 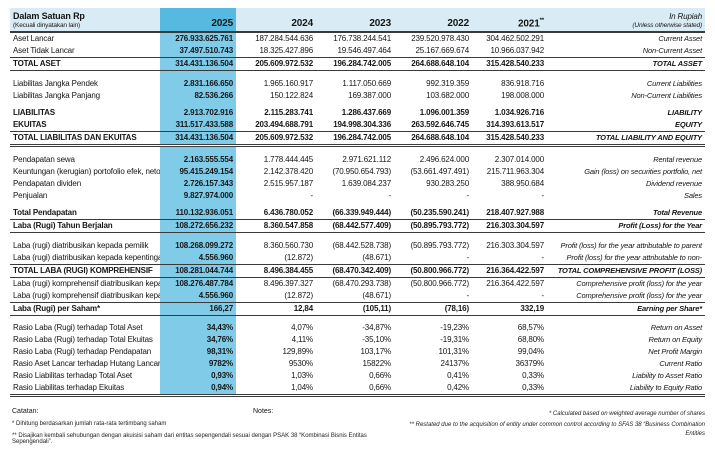 I want to click on row-label: TOTAL ASET, so click(x=85, y=64).